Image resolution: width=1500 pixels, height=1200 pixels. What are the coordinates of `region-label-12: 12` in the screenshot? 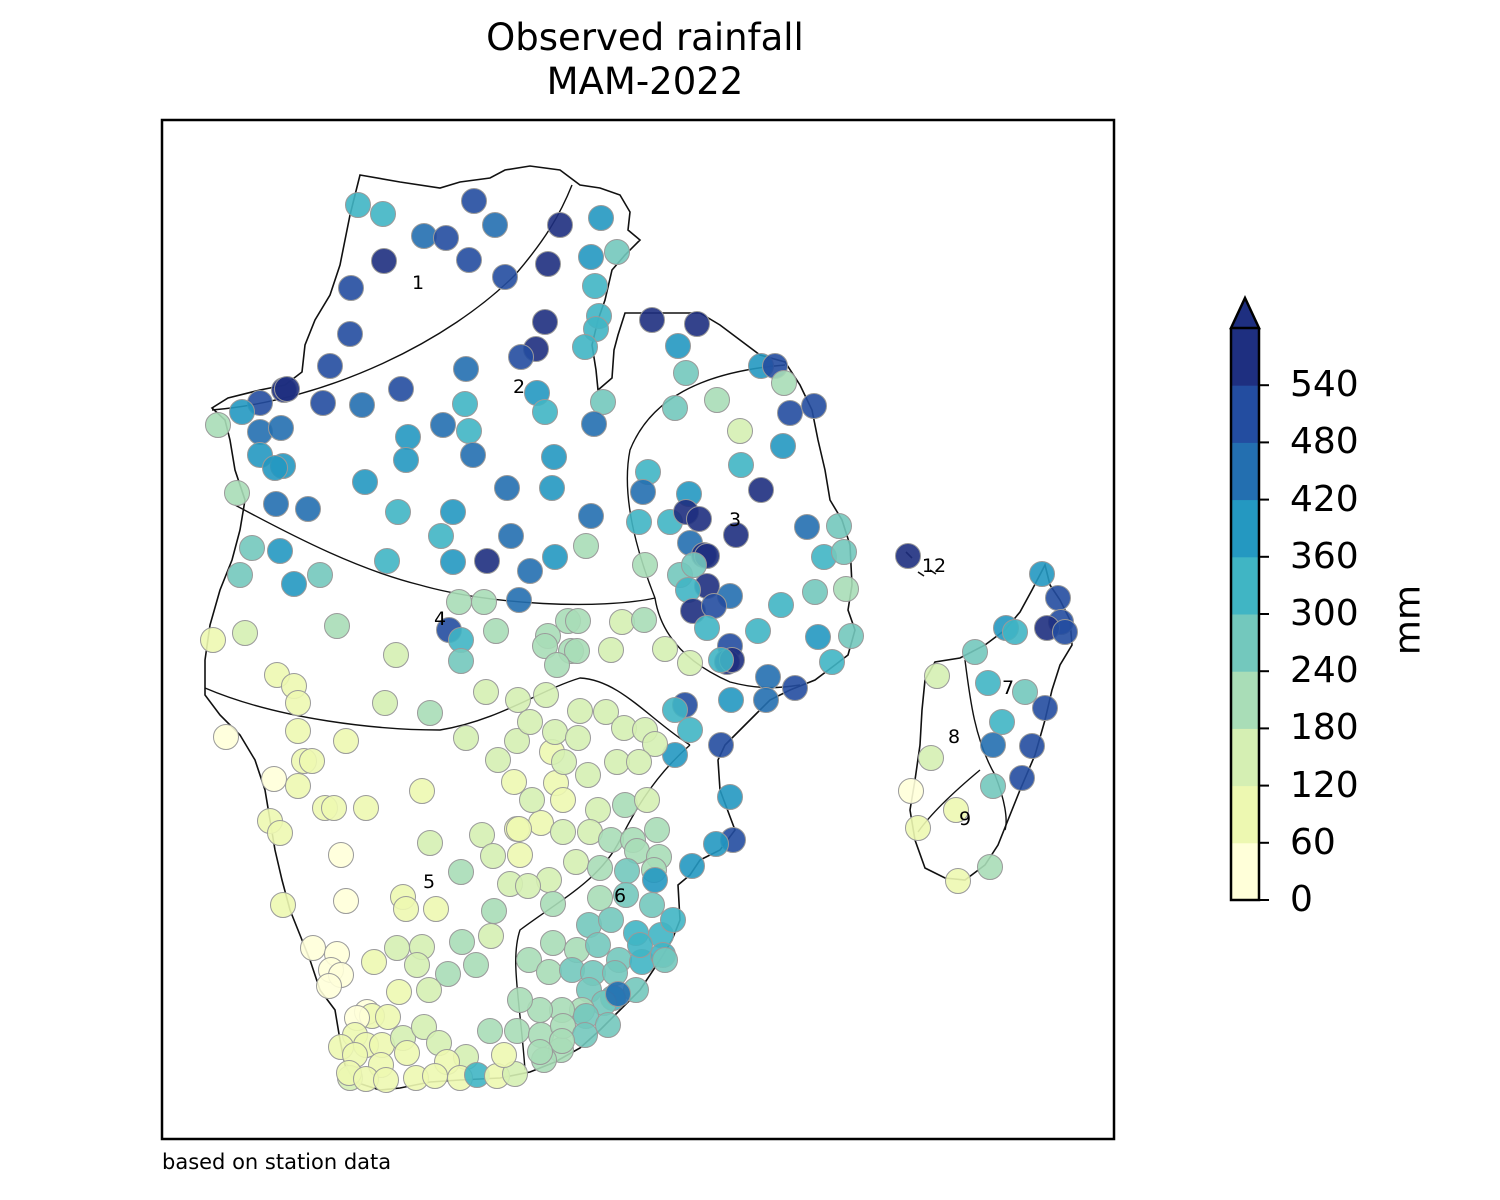 It's located at (934, 566).